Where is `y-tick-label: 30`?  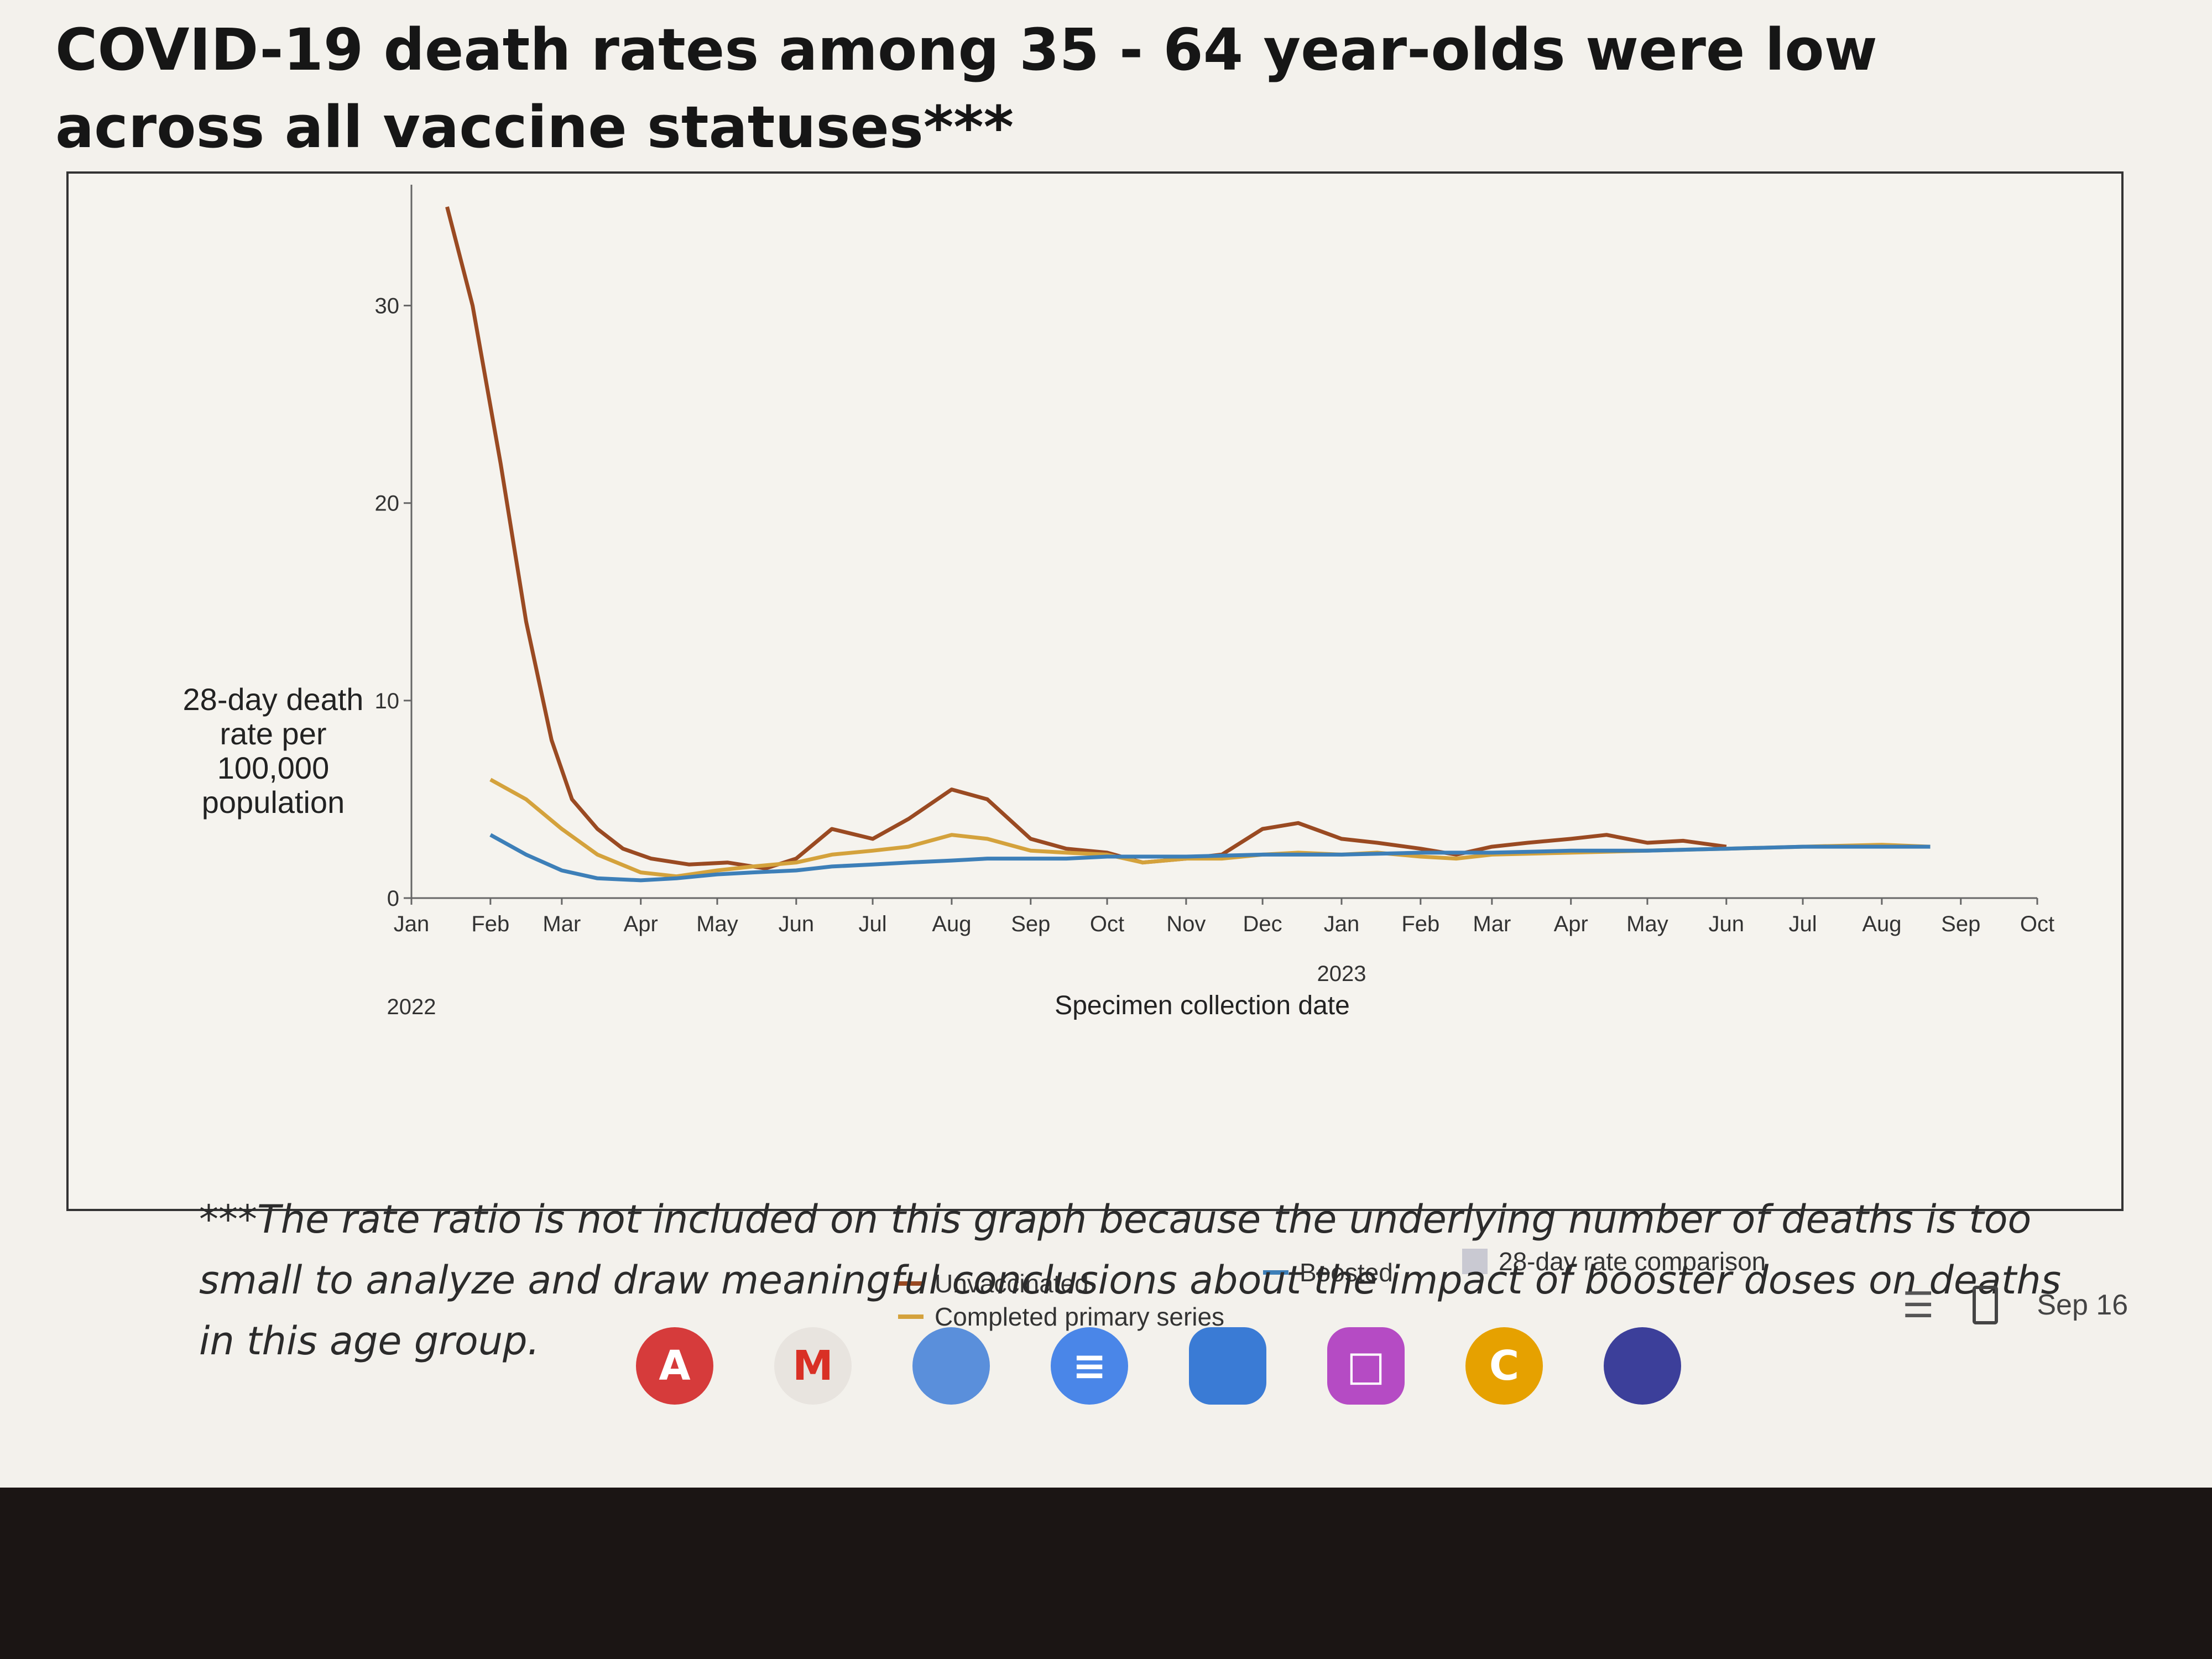 y-tick-label: 30 is located at coordinates (388, 306).